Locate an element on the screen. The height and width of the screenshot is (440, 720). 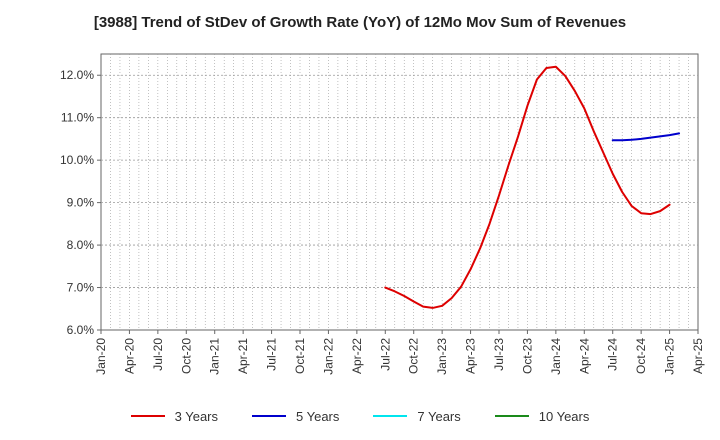
x-tick-label: Oct-21 is located at coordinates (300, 356).